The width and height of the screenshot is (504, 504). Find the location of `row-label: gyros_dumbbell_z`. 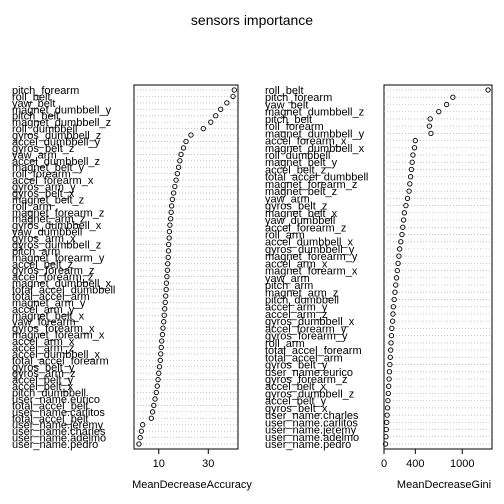

row-label: gyros_dumbbell_z is located at coordinates (309, 394).